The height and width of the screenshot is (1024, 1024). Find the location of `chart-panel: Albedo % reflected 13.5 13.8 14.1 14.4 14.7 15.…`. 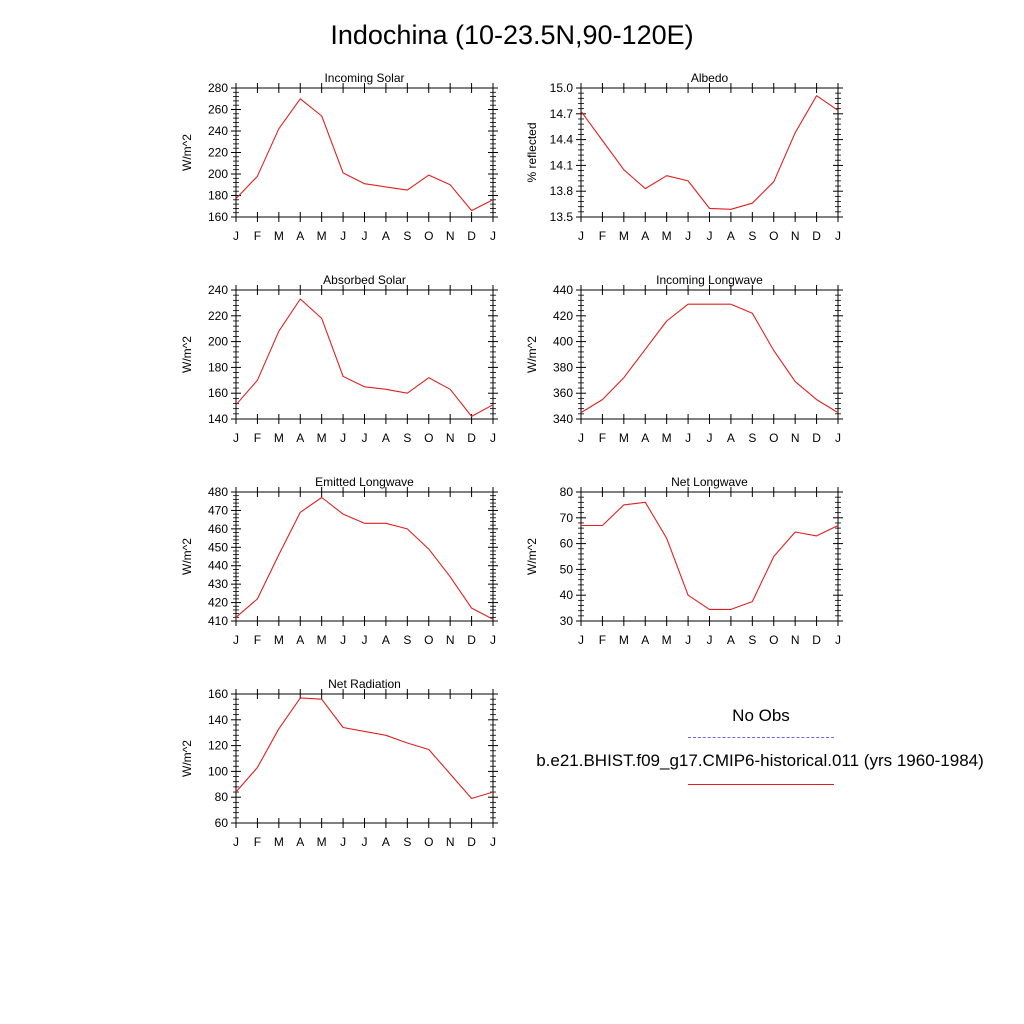

chart-panel: Albedo % reflected 13.5 13.8 14.1 14.4 14.7 15.… is located at coordinates (684, 157).